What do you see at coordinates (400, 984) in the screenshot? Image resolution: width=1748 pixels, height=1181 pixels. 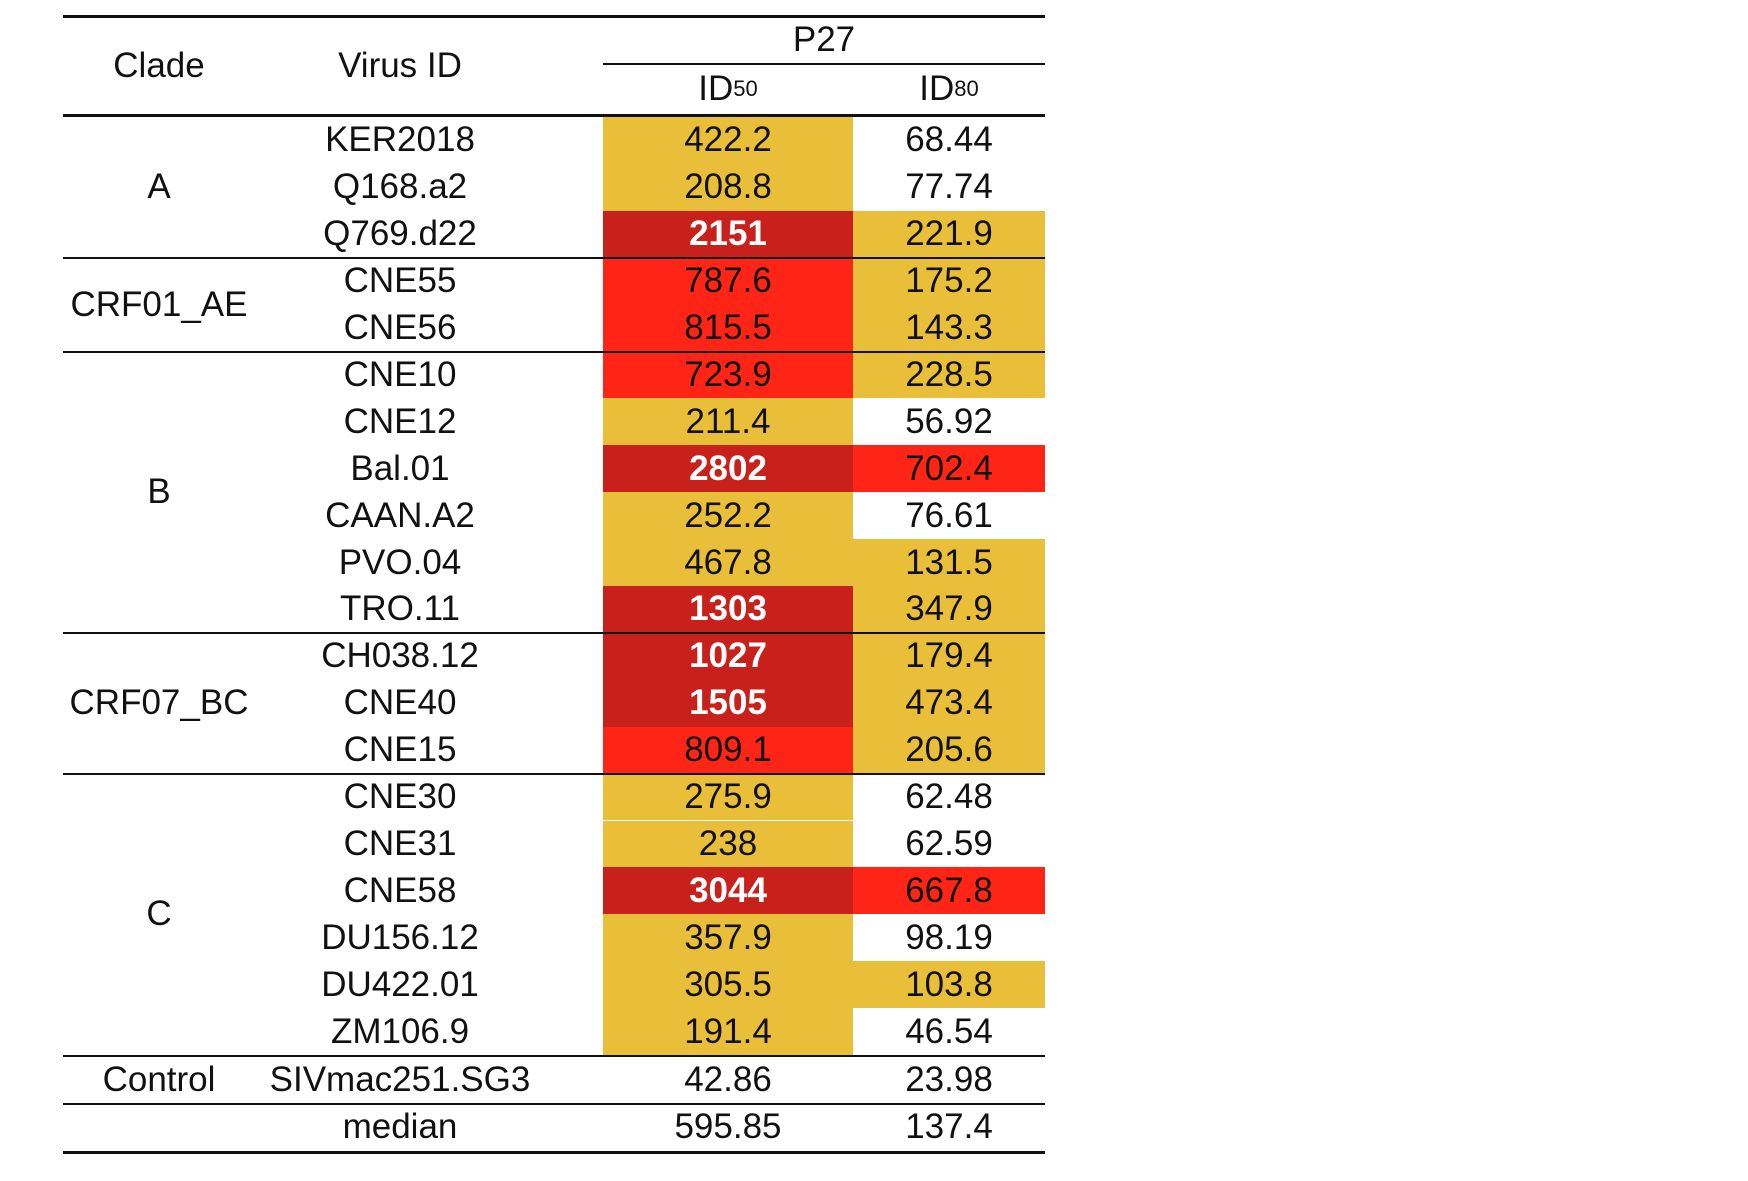 I see `virus-id-cell: DU422.01` at bounding box center [400, 984].